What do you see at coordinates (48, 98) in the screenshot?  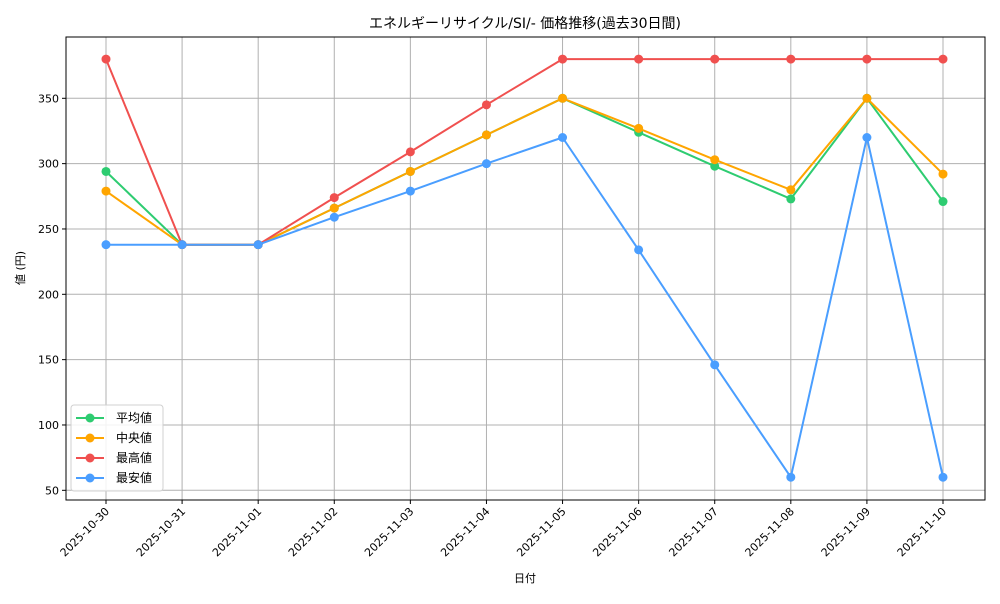 I see `y-tick-label: 350` at bounding box center [48, 98].